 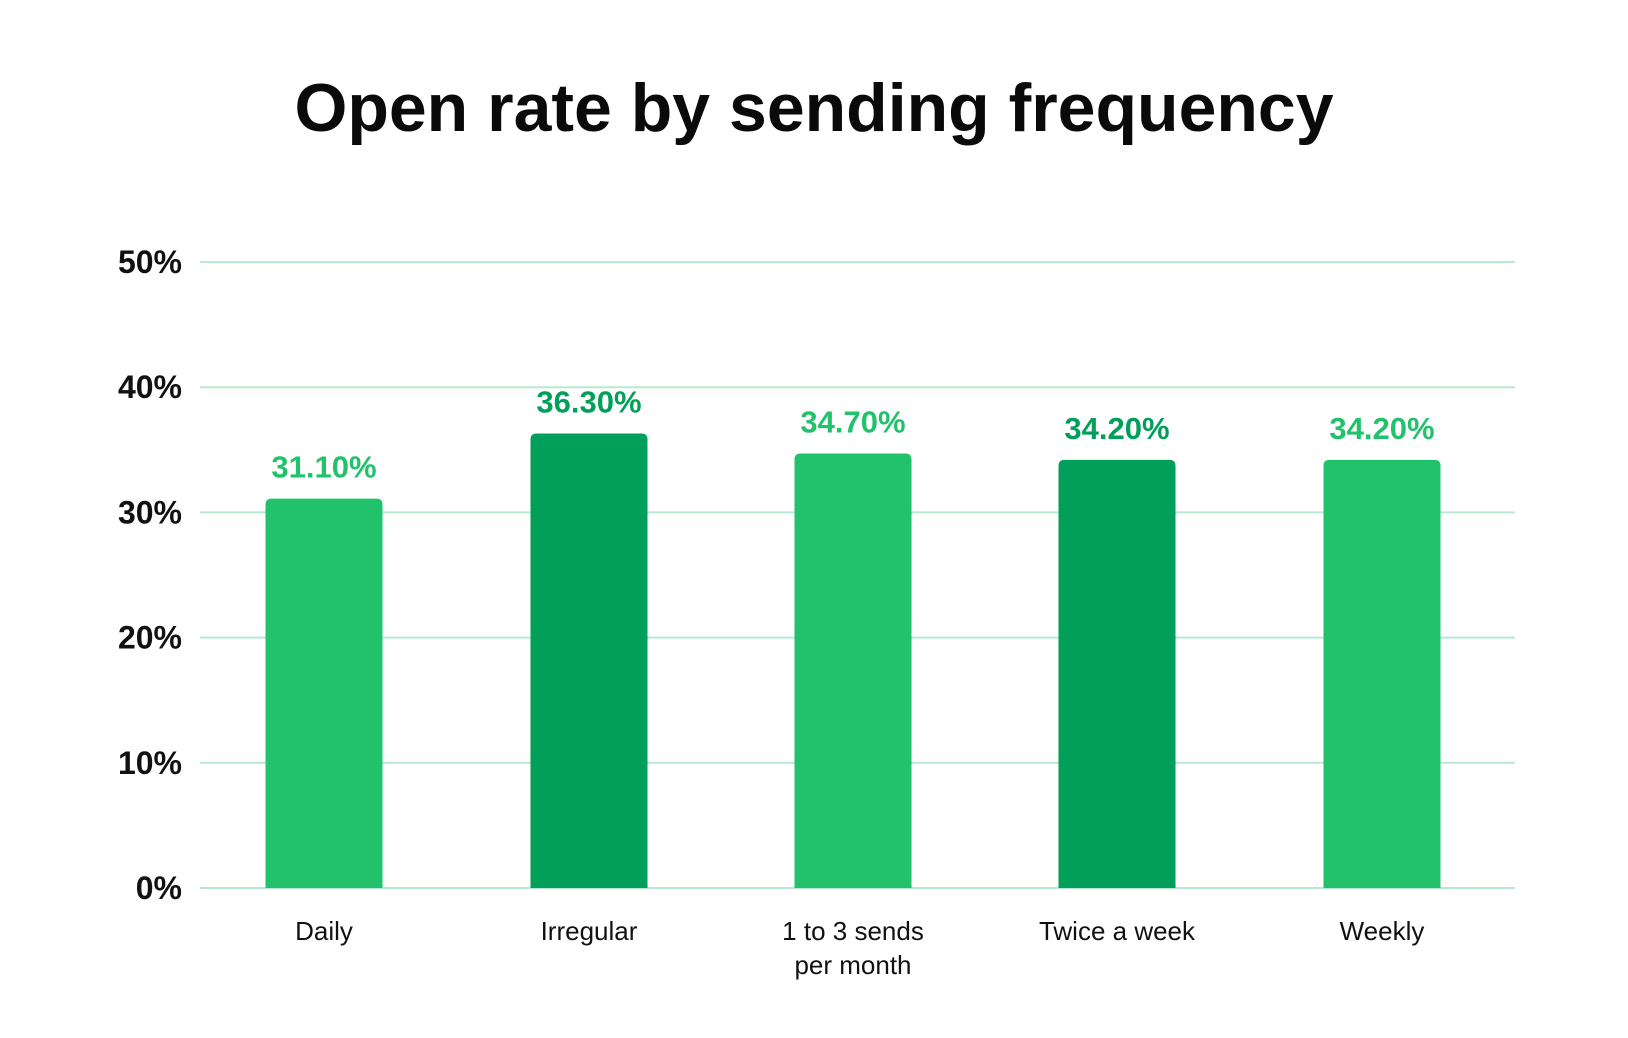 I want to click on bar-1-to-3-sends-per-month, so click(x=853, y=670).